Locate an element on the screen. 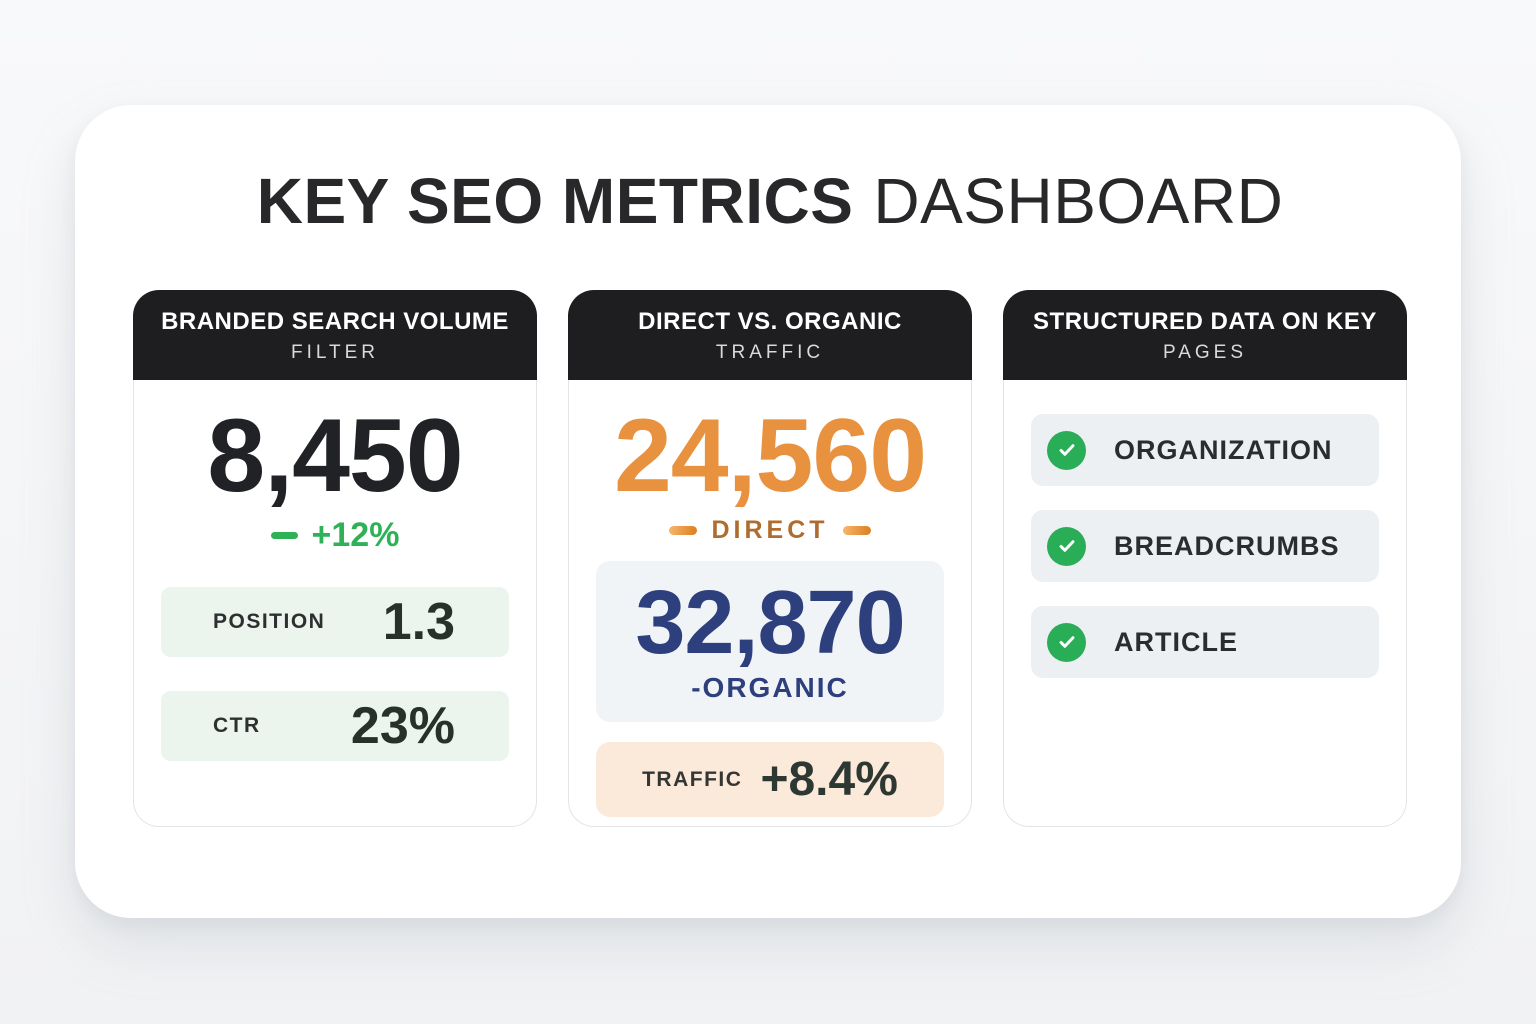 Image resolution: width=1536 pixels, height=1024 pixels. branded-card-header: BRANDED SEARCH VOLUME FILTER is located at coordinates (335, 335).